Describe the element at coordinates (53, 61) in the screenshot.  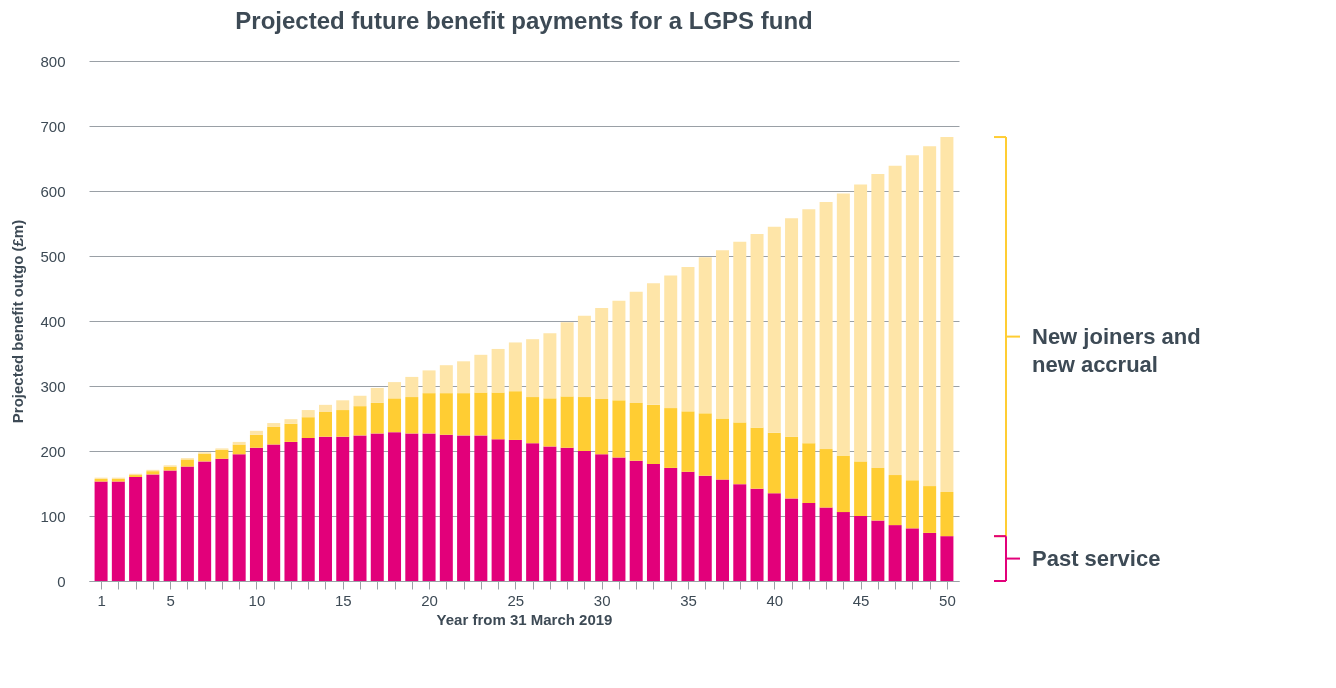
I see `y-tick-label: 800` at that location.